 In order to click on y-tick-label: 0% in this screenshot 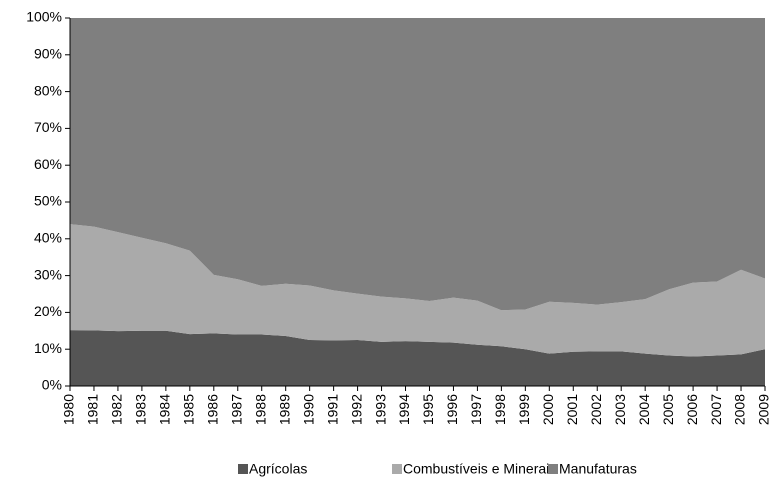, I will do `click(52, 385)`.